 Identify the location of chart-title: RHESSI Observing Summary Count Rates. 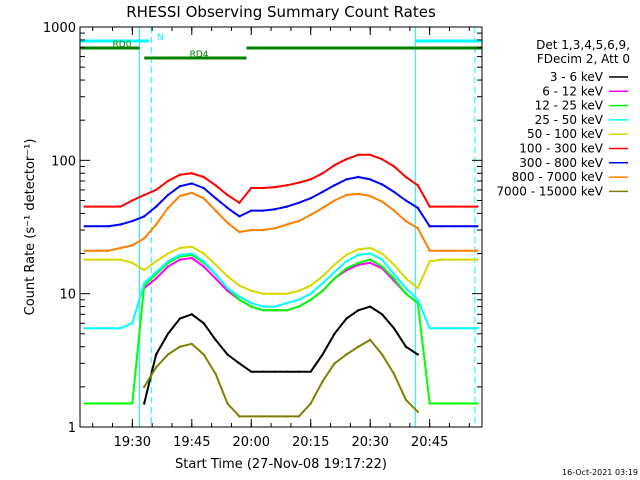
(281, 12).